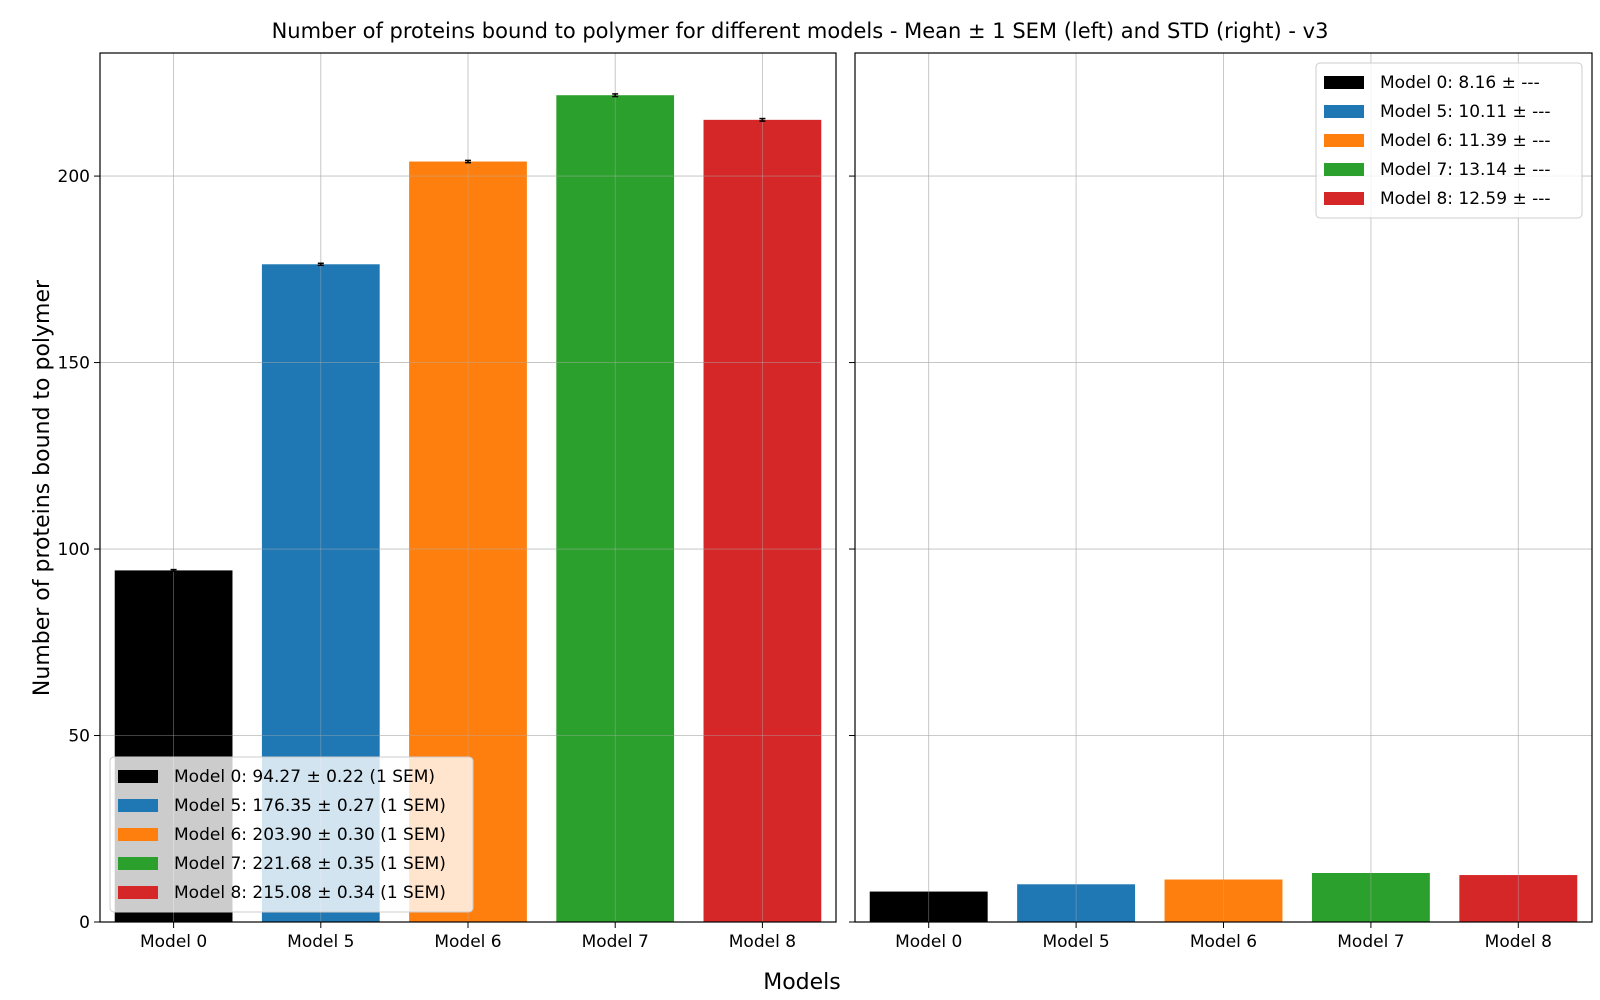 The height and width of the screenshot is (1000, 1600). Describe the element at coordinates (310, 864) in the screenshot. I see `legend-entry: Model 7: 221.68 ± 0.35 (1 SEM)` at that location.